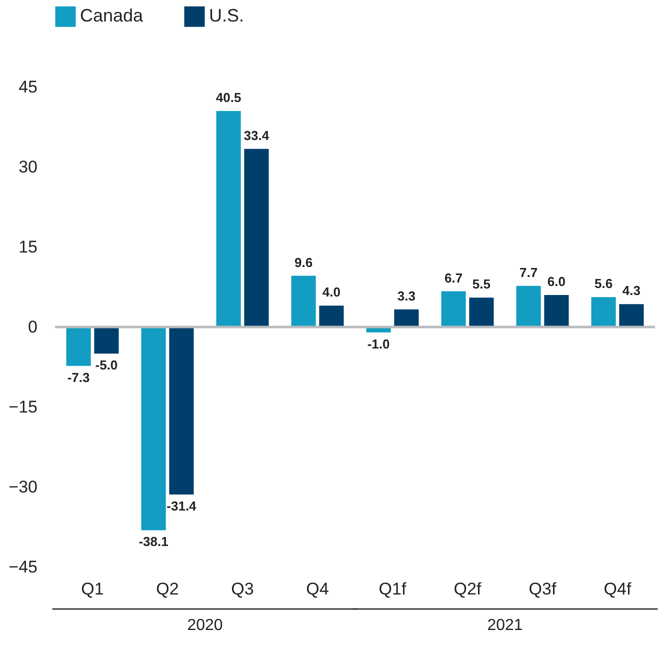 This screenshot has height=653, width=664. What do you see at coordinates (92, 589) in the screenshot?
I see `x-tick-label: Q1` at bounding box center [92, 589].